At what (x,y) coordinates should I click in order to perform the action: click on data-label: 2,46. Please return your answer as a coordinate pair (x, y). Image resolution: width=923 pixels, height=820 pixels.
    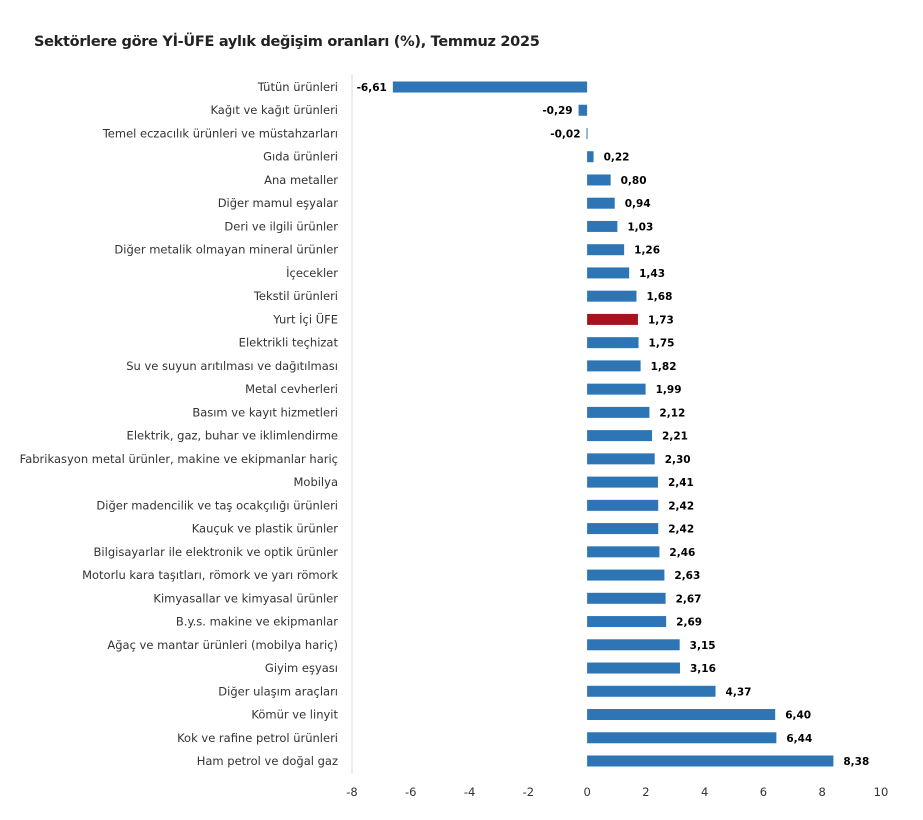
    Looking at the image, I should click on (682, 553).